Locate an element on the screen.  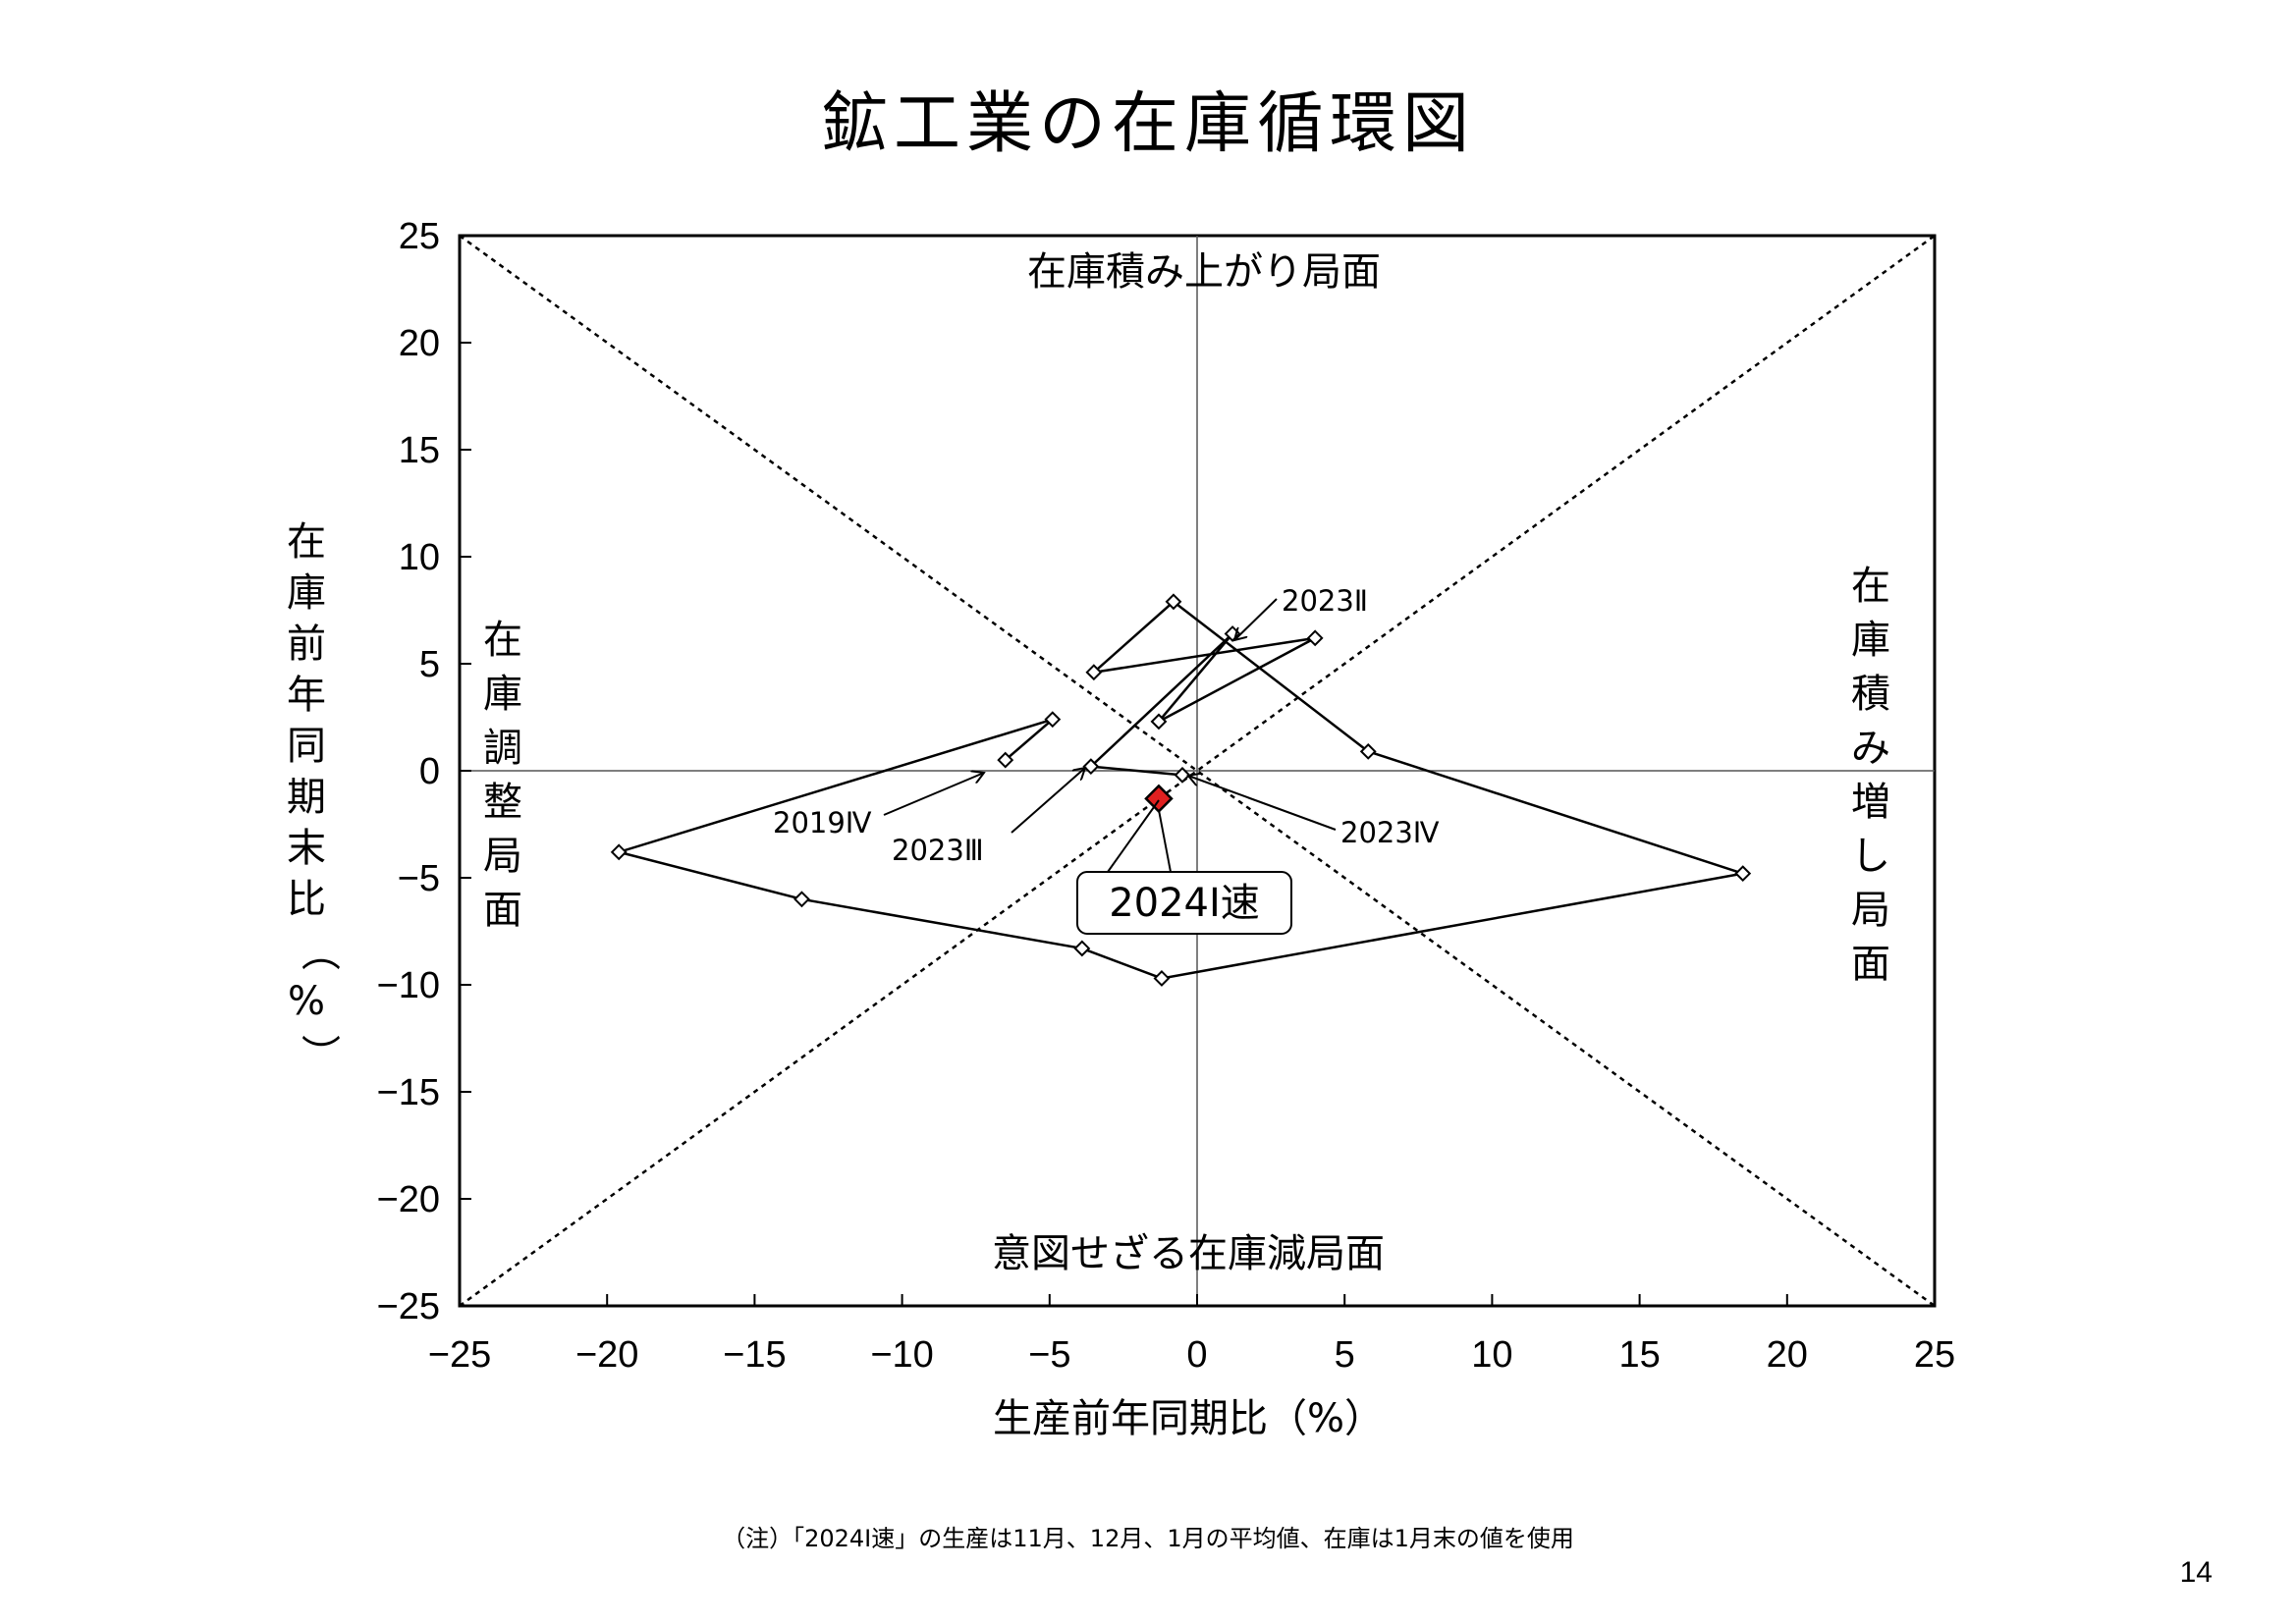
quadrant-label-right-char: 在 is located at coordinates (1870, 586).